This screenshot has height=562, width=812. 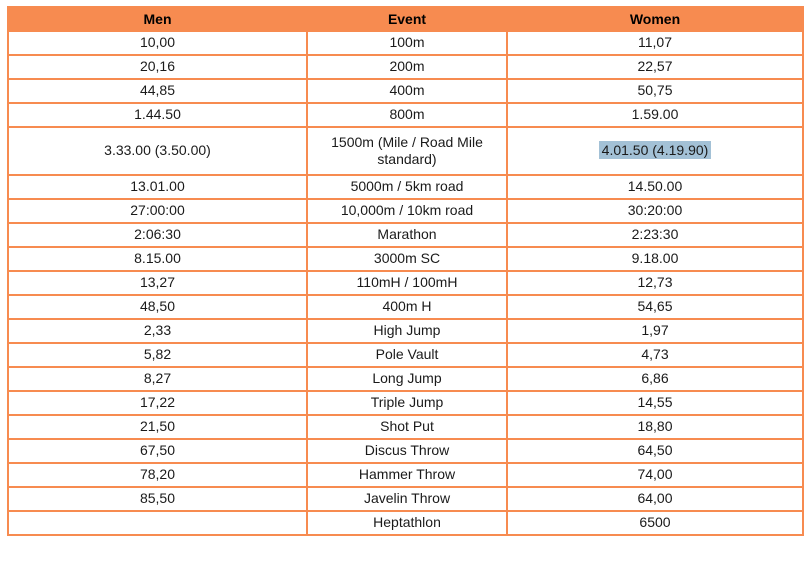 I want to click on men-cell: 13.01.00, so click(x=157, y=187).